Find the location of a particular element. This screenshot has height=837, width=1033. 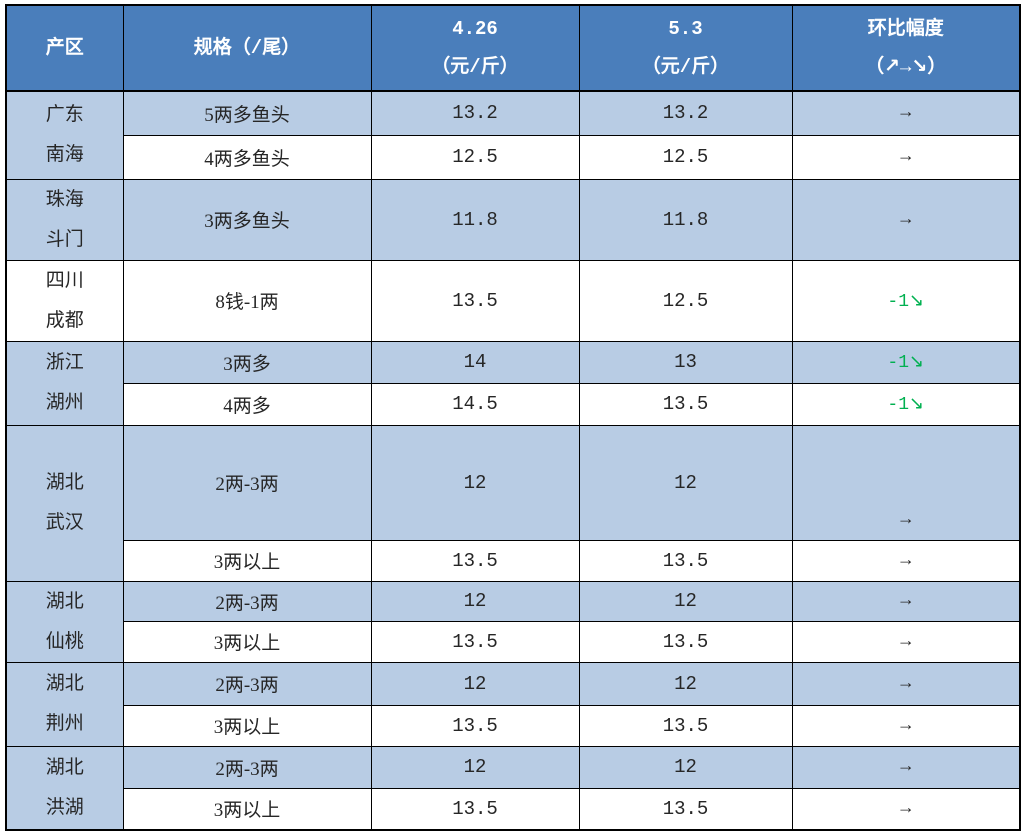

region-cell: 四川 成都 is located at coordinates (64, 300).